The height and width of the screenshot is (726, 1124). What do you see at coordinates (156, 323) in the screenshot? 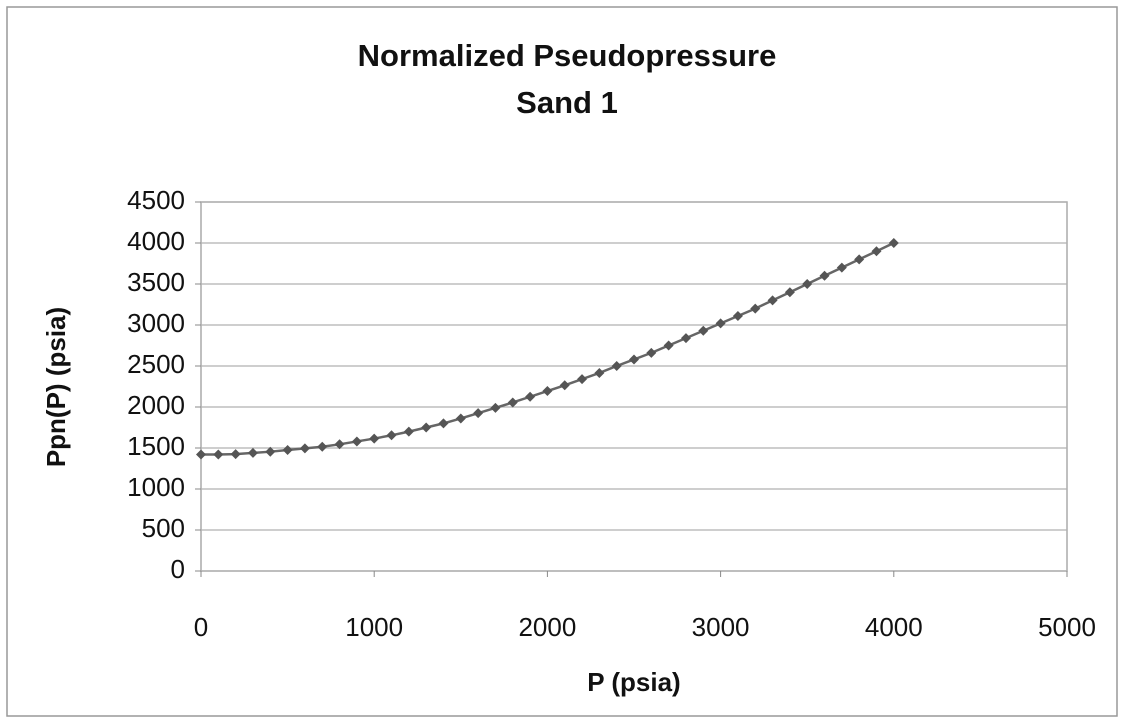
I see `y-tick-label: 3000` at bounding box center [156, 323].